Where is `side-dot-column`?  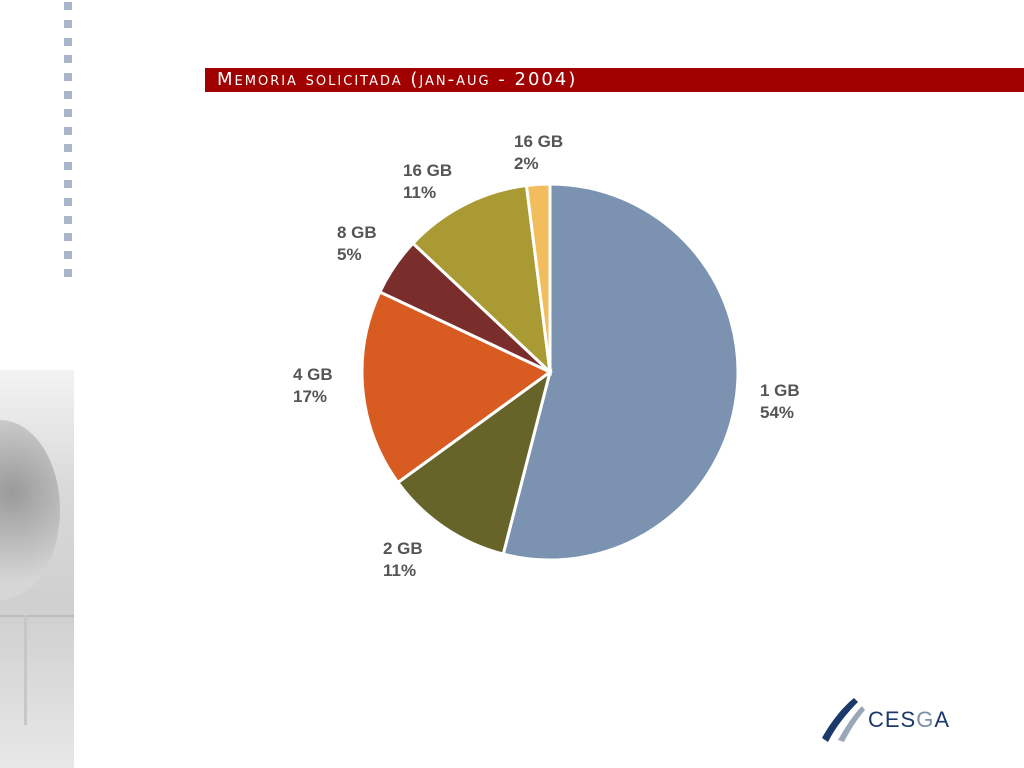 side-dot-column is located at coordinates (69, 140).